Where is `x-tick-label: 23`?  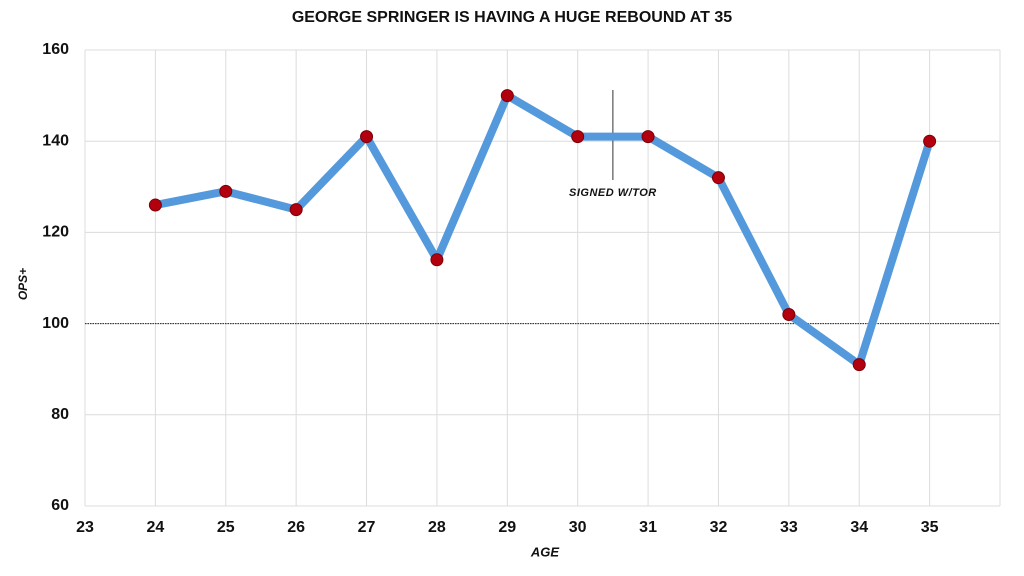
x-tick-label: 23 is located at coordinates (85, 527).